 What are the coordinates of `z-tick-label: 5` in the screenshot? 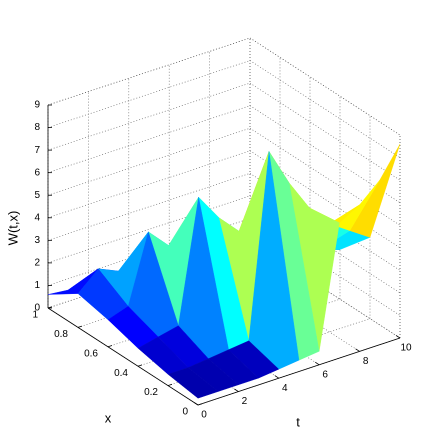 It's located at (37, 195).